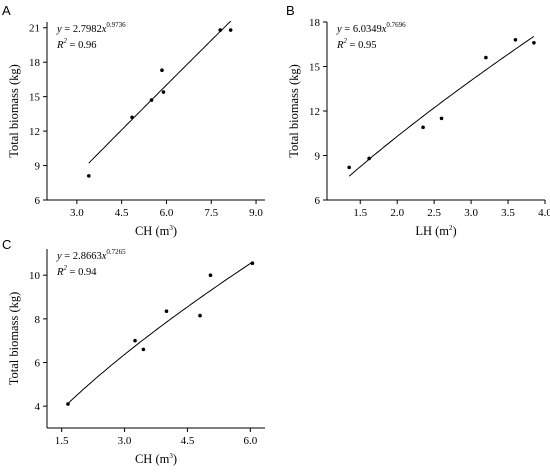  Describe the element at coordinates (82, 256) in the screenshot. I see `fit-equation-coefficient: = 2.8663` at that location.